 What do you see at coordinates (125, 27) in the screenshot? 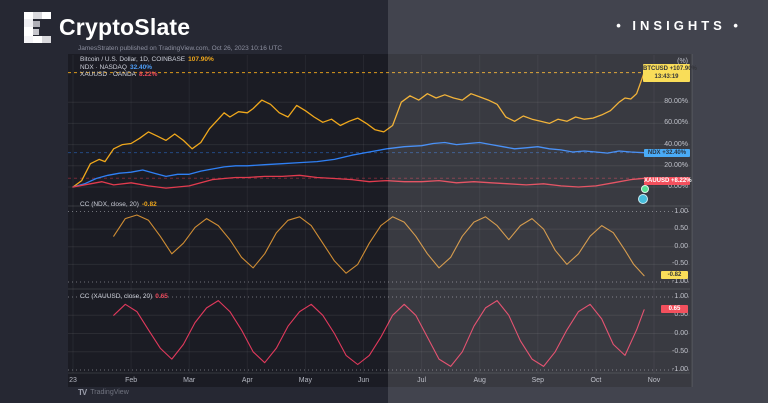
I see `brand-title: CryptoSlate` at bounding box center [125, 27].